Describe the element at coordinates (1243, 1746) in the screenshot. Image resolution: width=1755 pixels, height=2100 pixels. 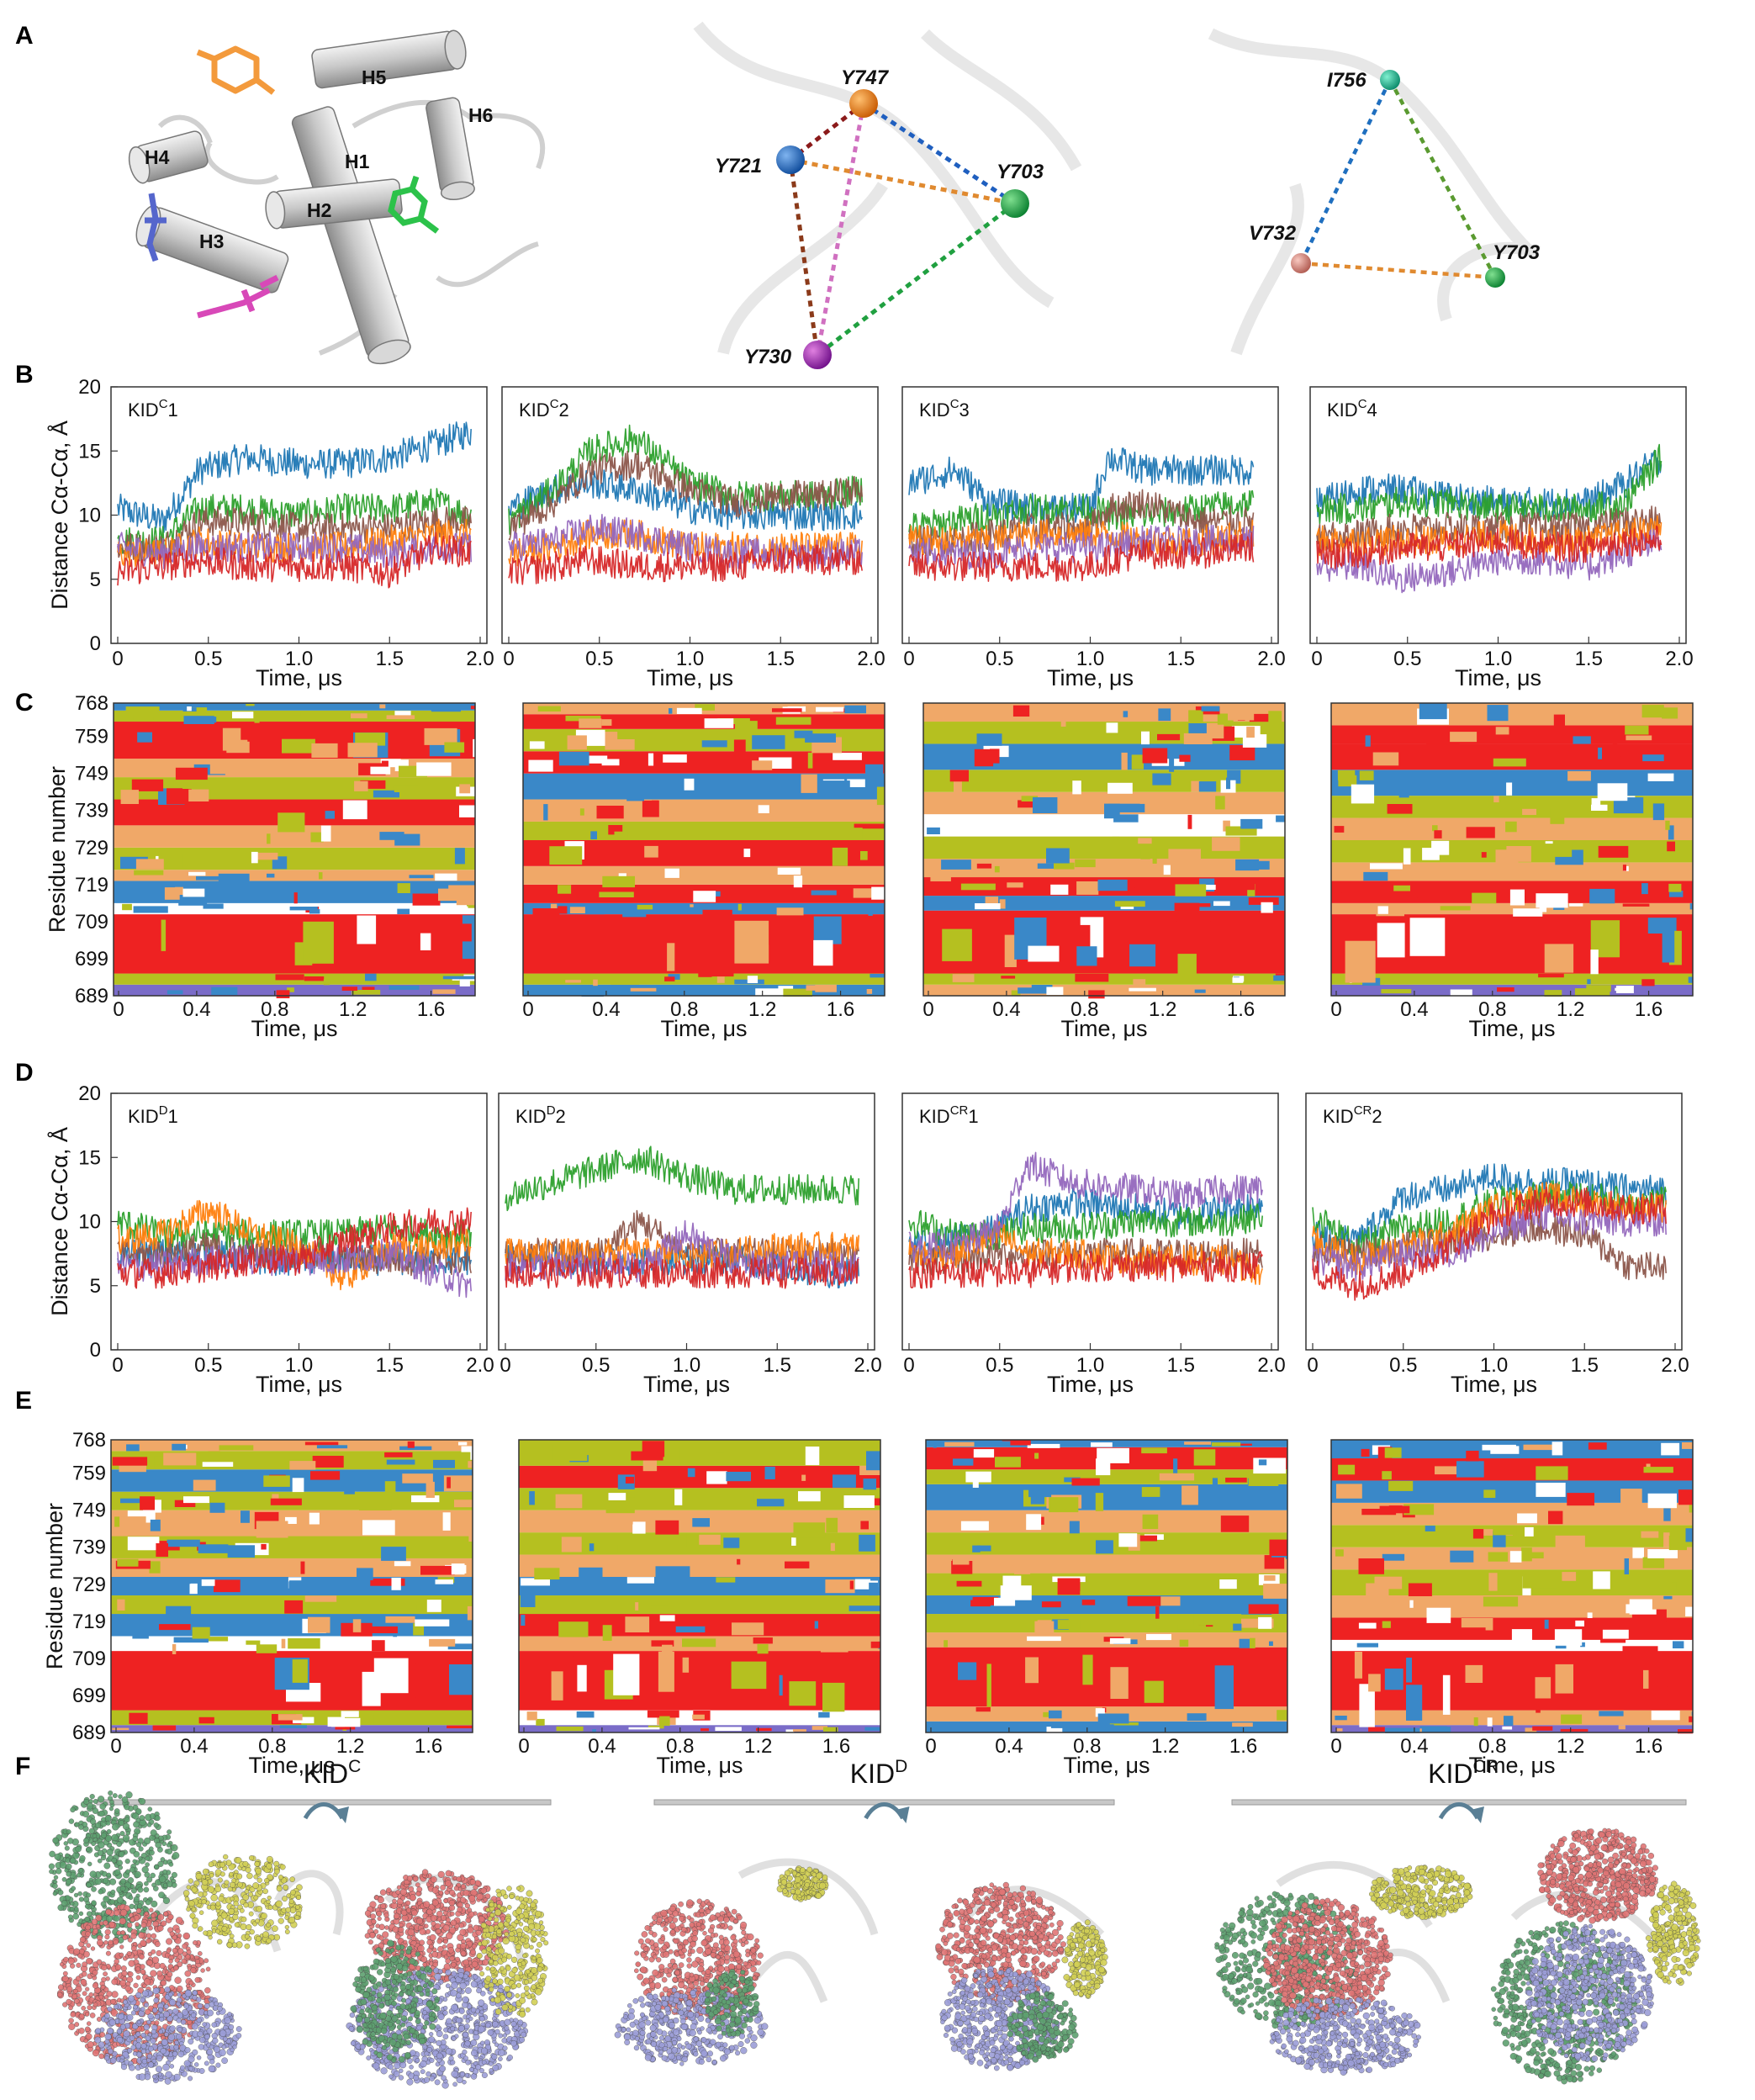
I see `x-tick-label: 1.6` at that location.